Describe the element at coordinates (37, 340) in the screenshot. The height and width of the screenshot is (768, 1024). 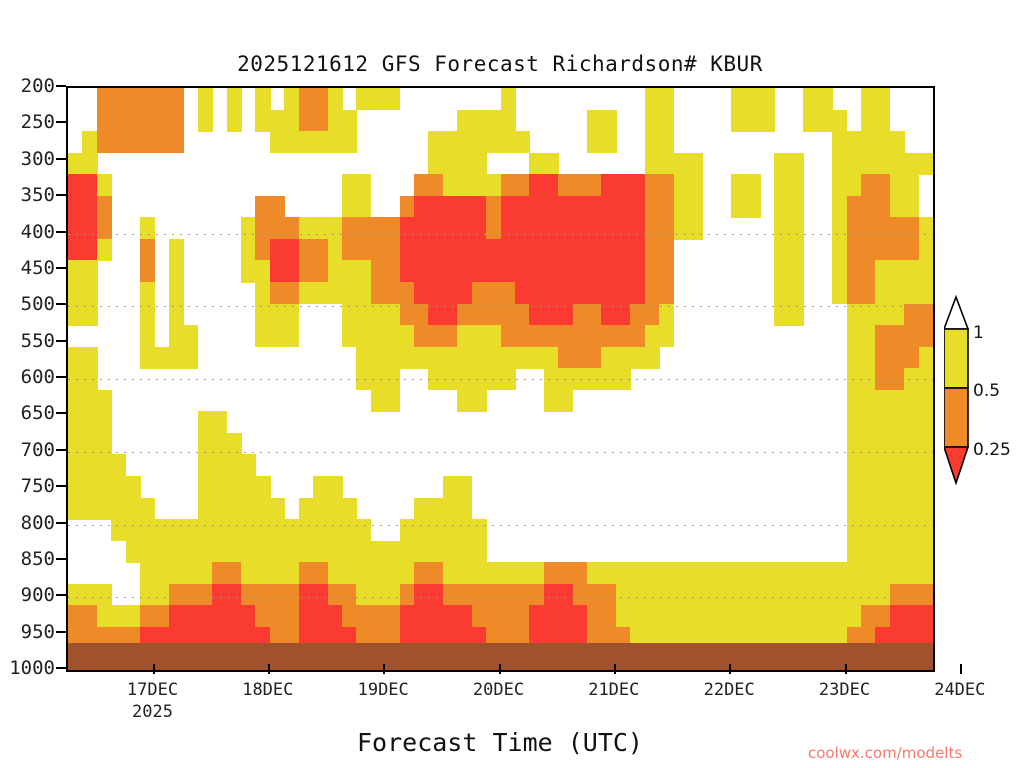
I see `y-tick-label: 550` at that location.